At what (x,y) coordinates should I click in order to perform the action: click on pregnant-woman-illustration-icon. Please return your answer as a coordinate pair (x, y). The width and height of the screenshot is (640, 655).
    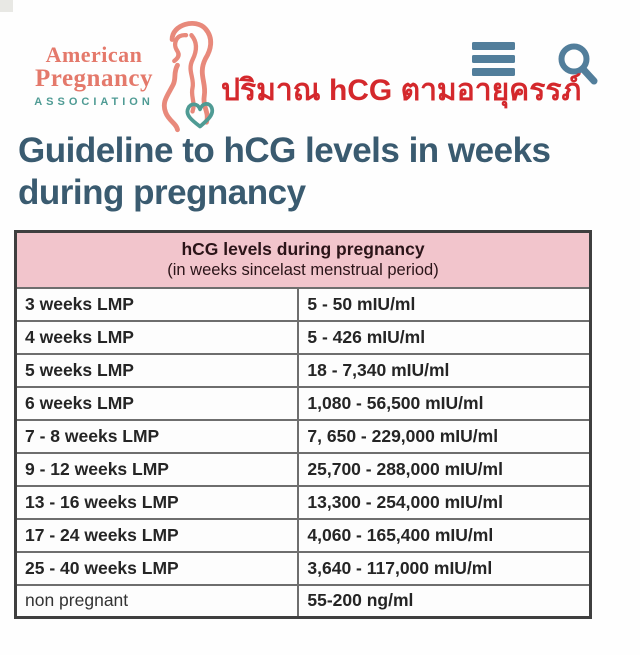
    Looking at the image, I should click on (185, 78).